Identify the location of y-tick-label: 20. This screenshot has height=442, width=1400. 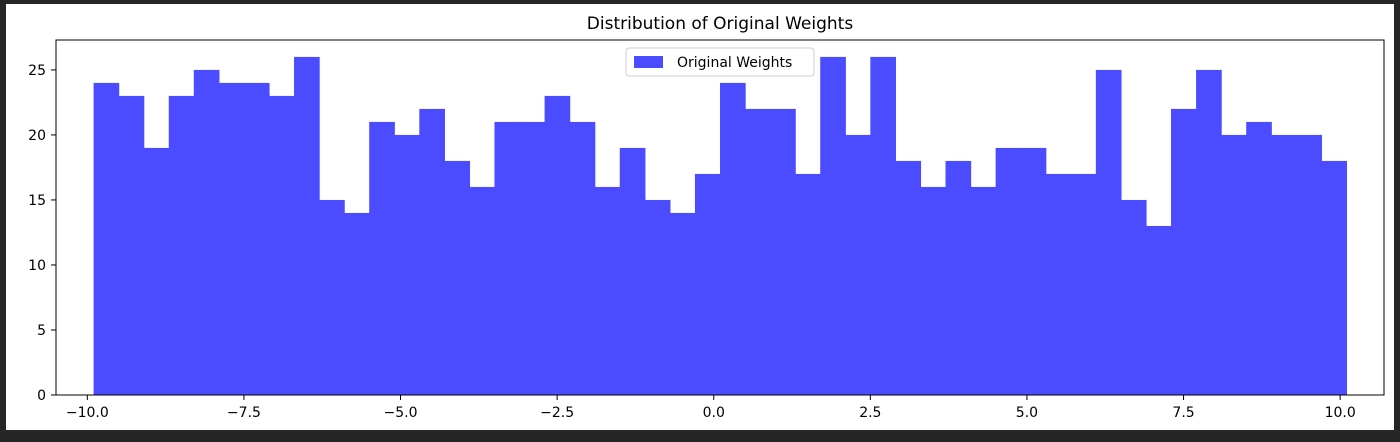
(37, 136).